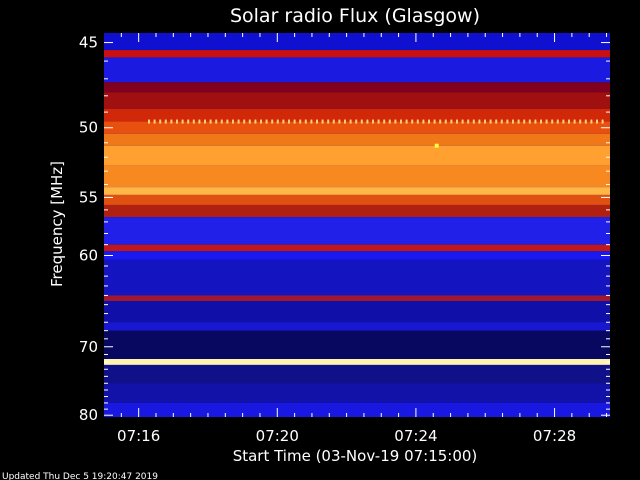  Describe the element at coordinates (436, 145) in the screenshot. I see `bright-spot` at that location.